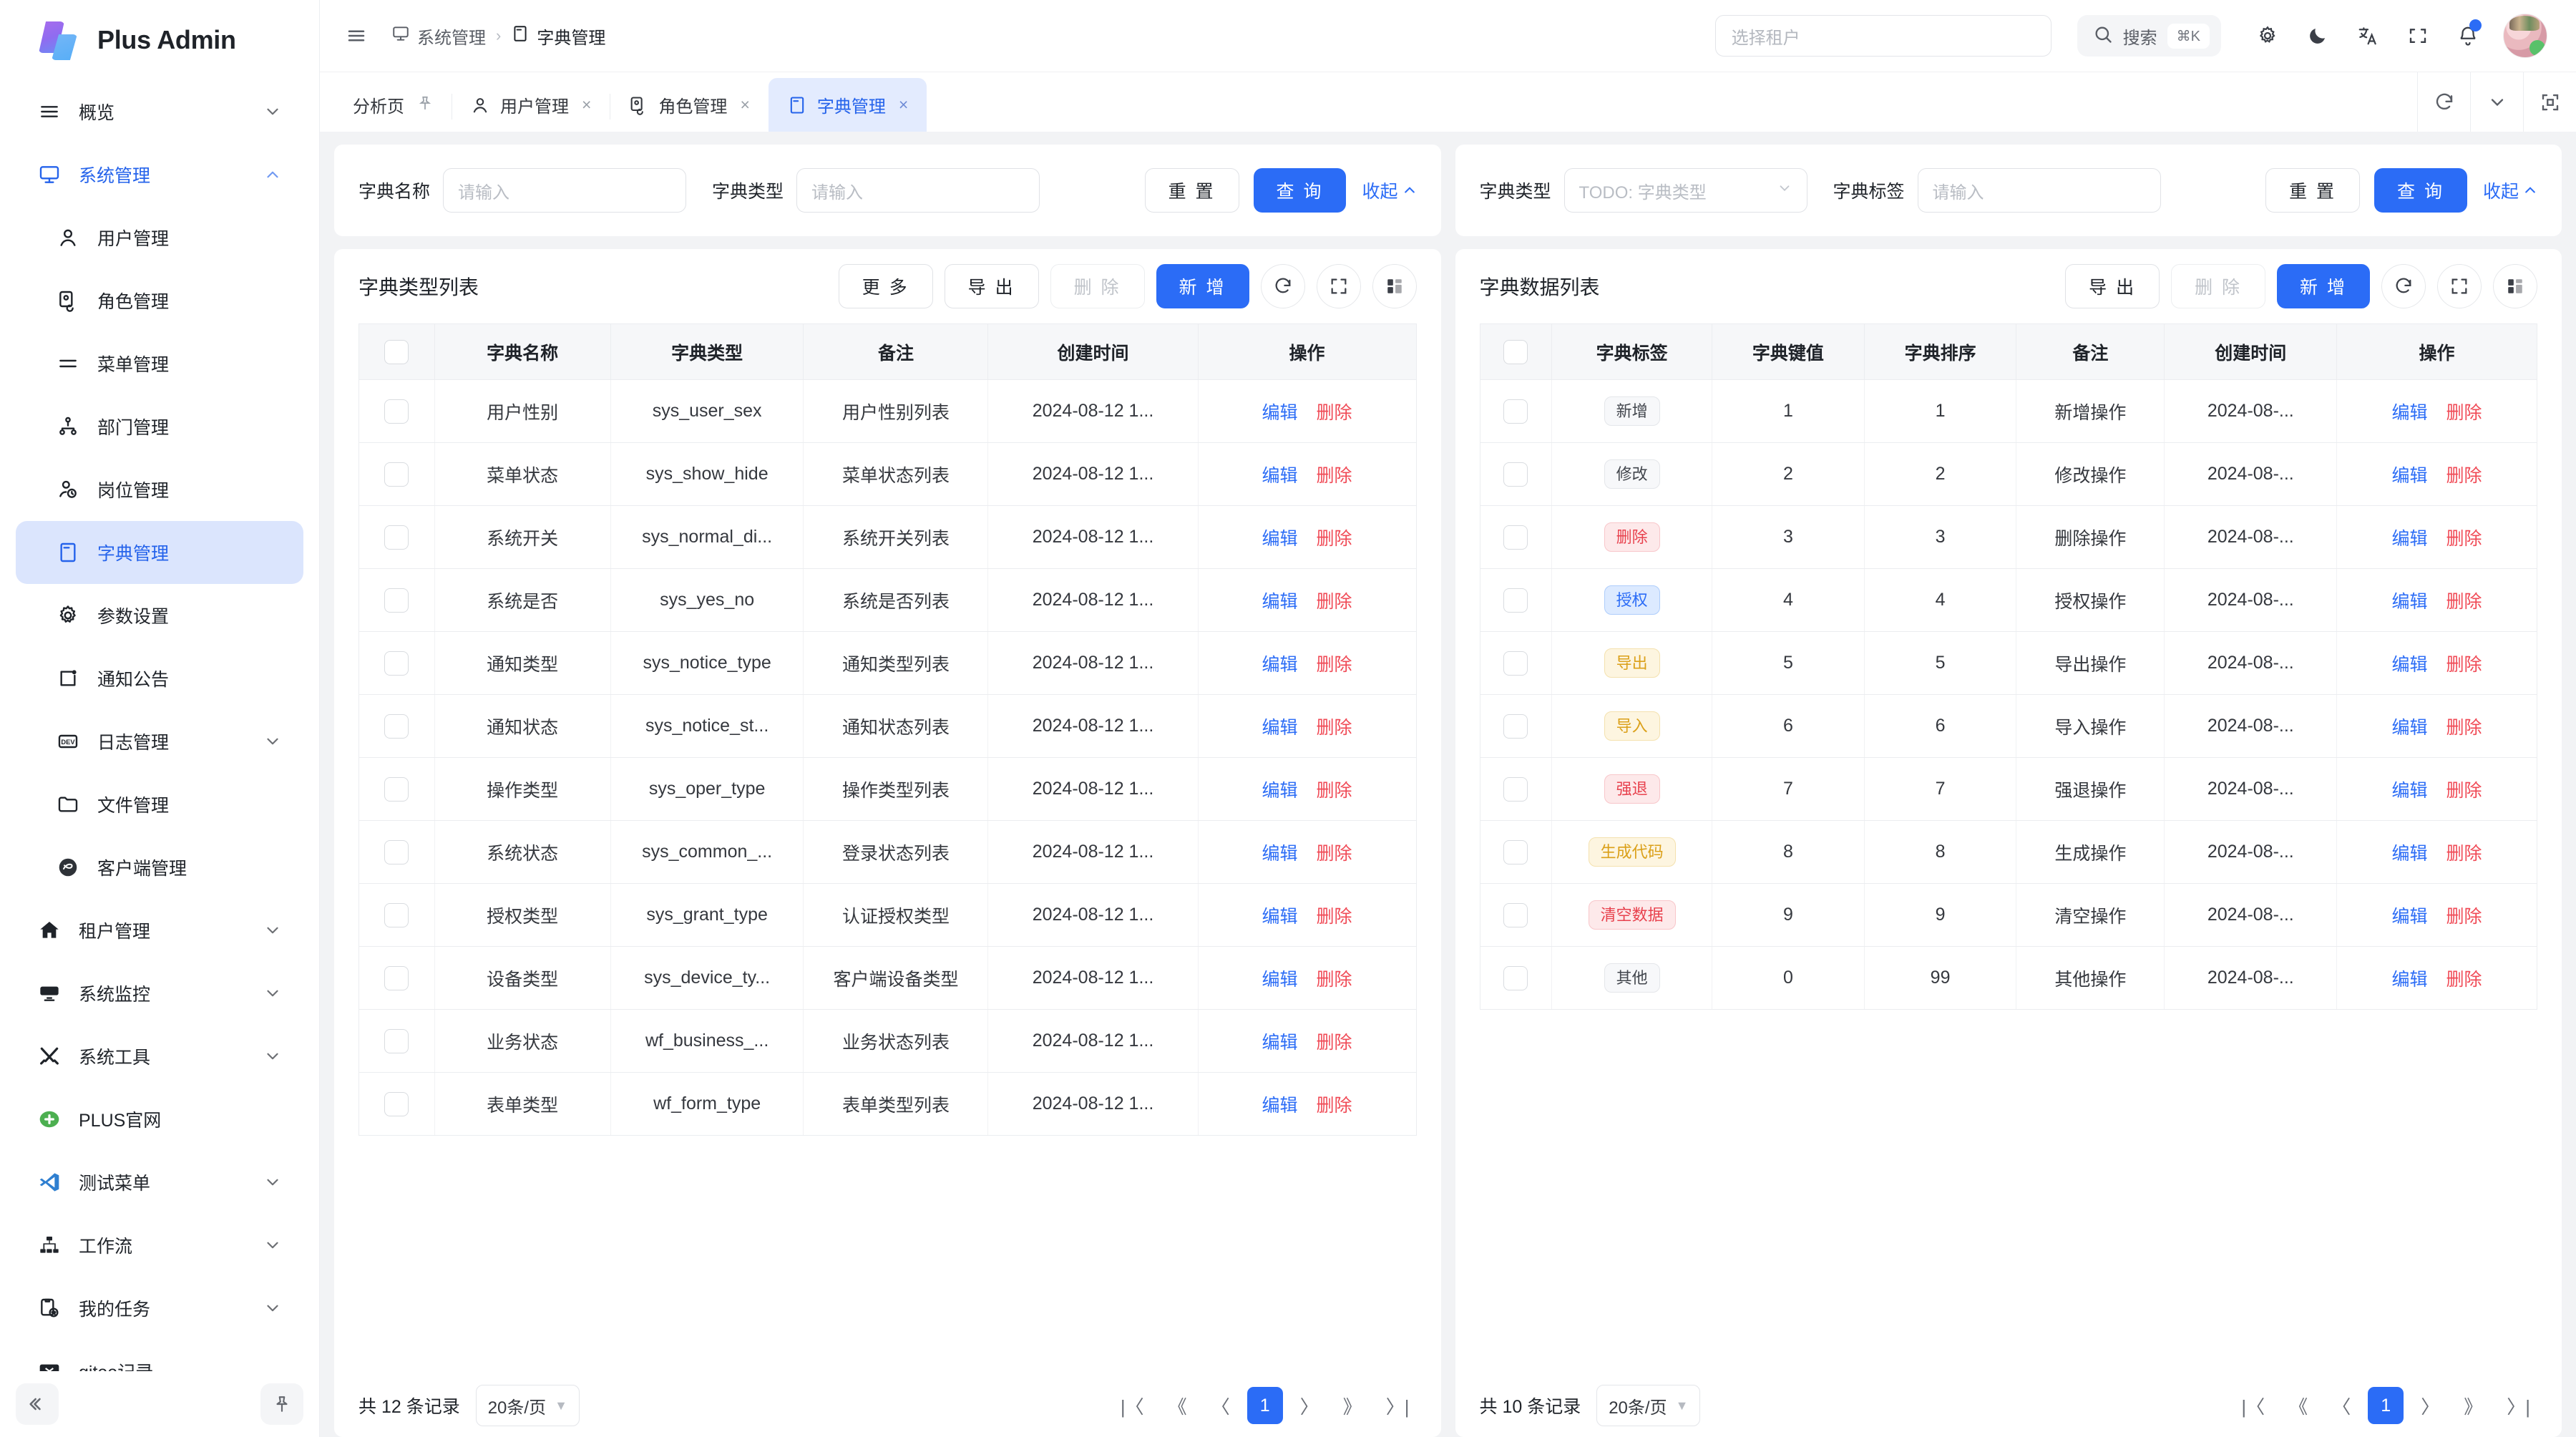  What do you see at coordinates (1191, 190) in the screenshot?
I see `left-reset-button: 重 置` at bounding box center [1191, 190].